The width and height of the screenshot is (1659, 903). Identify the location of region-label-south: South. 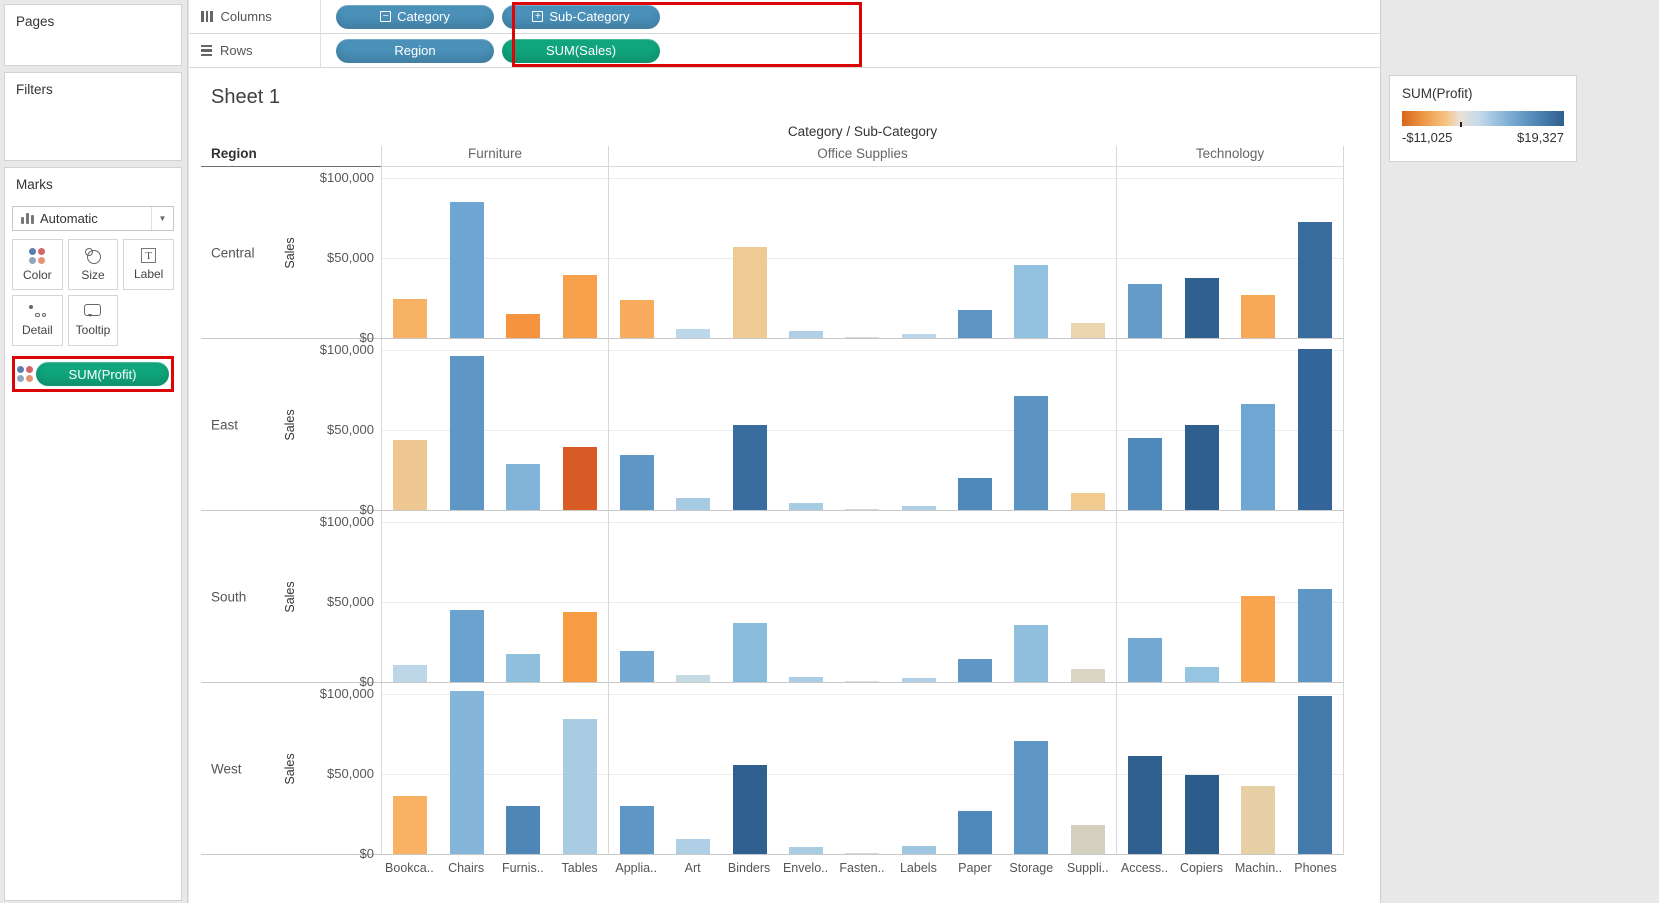
(229, 596).